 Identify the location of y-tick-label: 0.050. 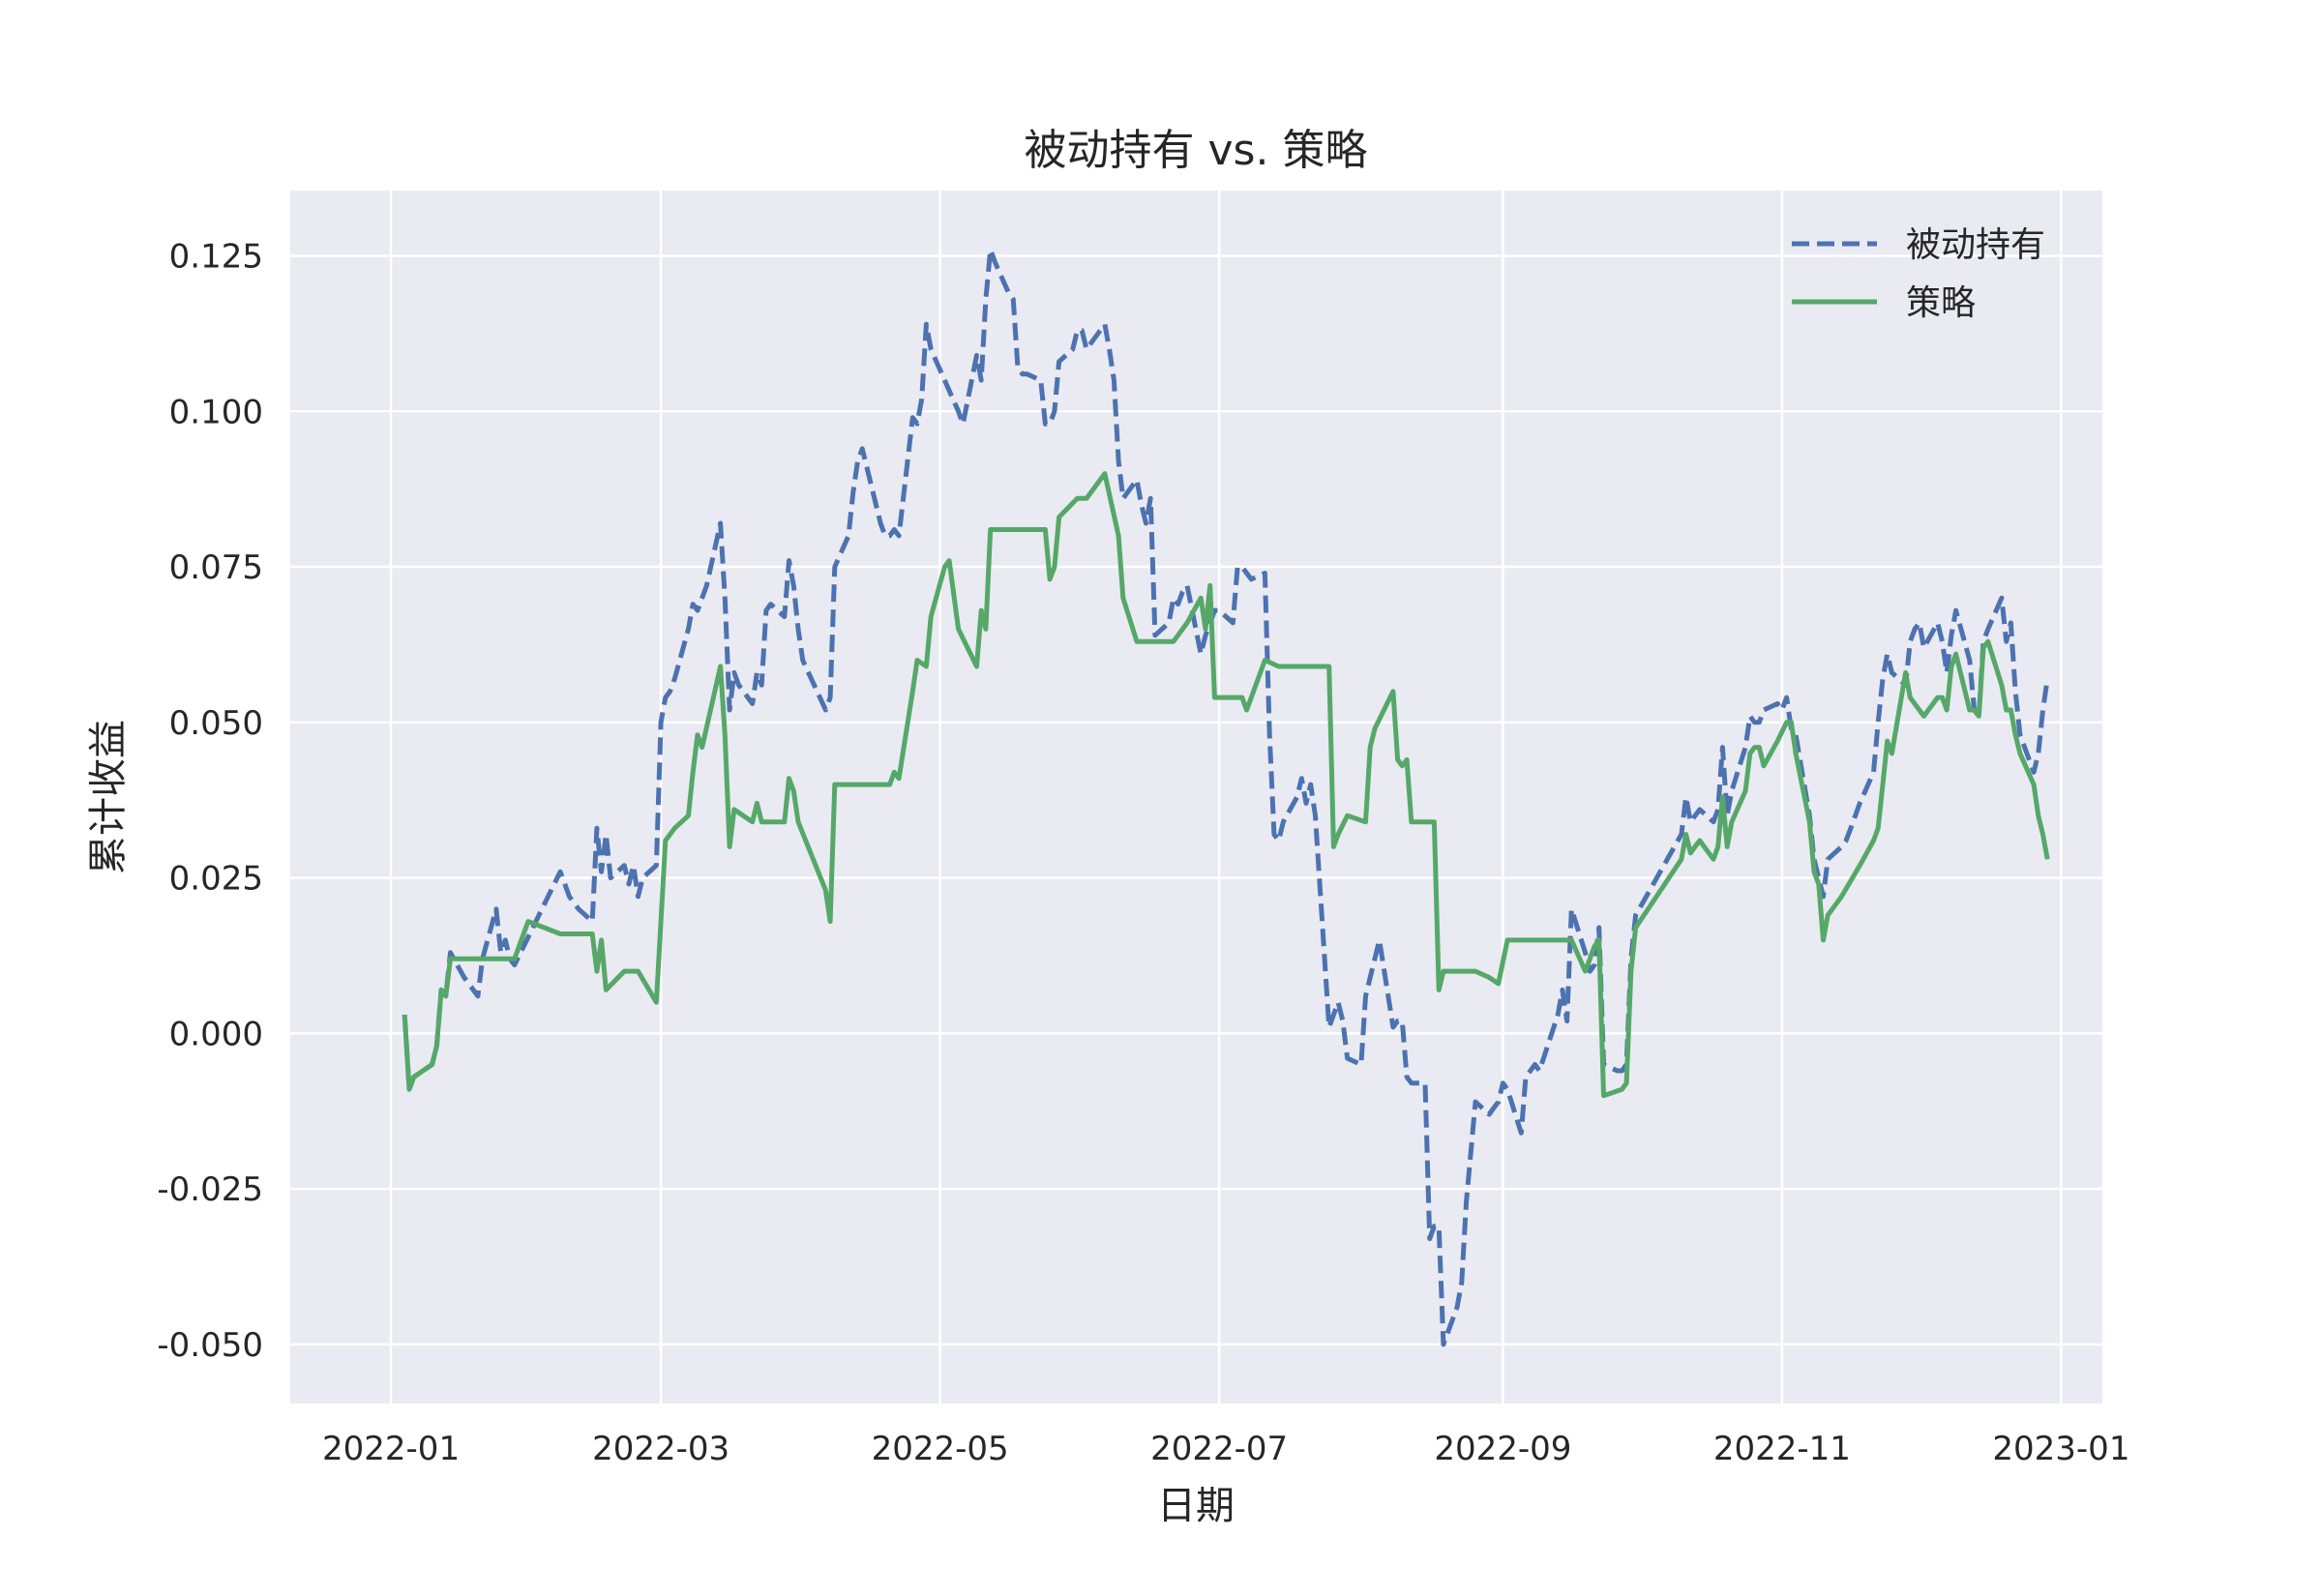
(216, 723).